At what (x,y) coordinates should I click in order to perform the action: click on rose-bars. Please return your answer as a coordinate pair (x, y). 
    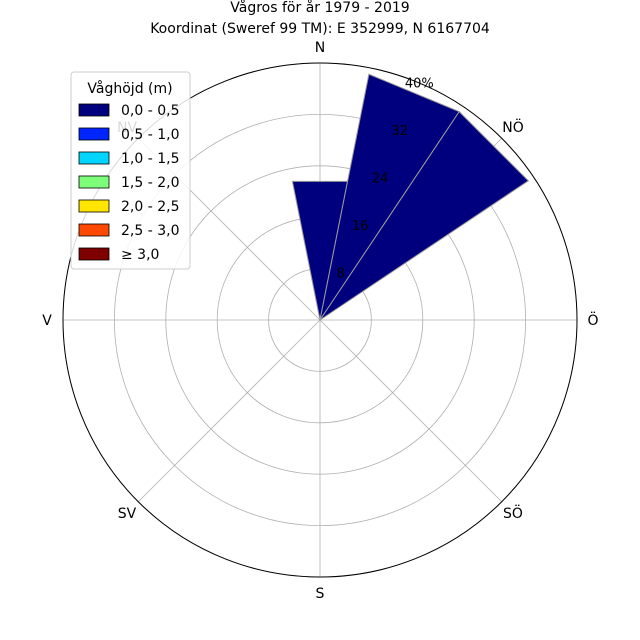
    Looking at the image, I should click on (410, 197).